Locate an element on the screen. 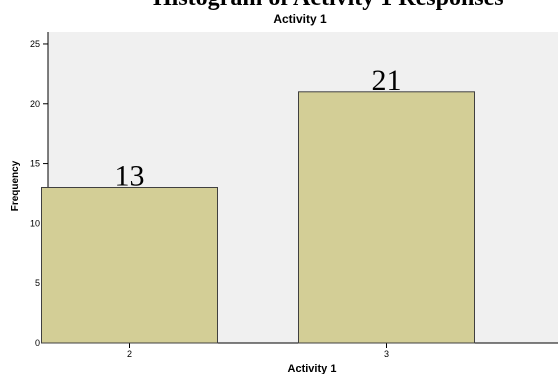 This screenshot has height=374, width=558. bar-value-label: 21 is located at coordinates (387, 80).